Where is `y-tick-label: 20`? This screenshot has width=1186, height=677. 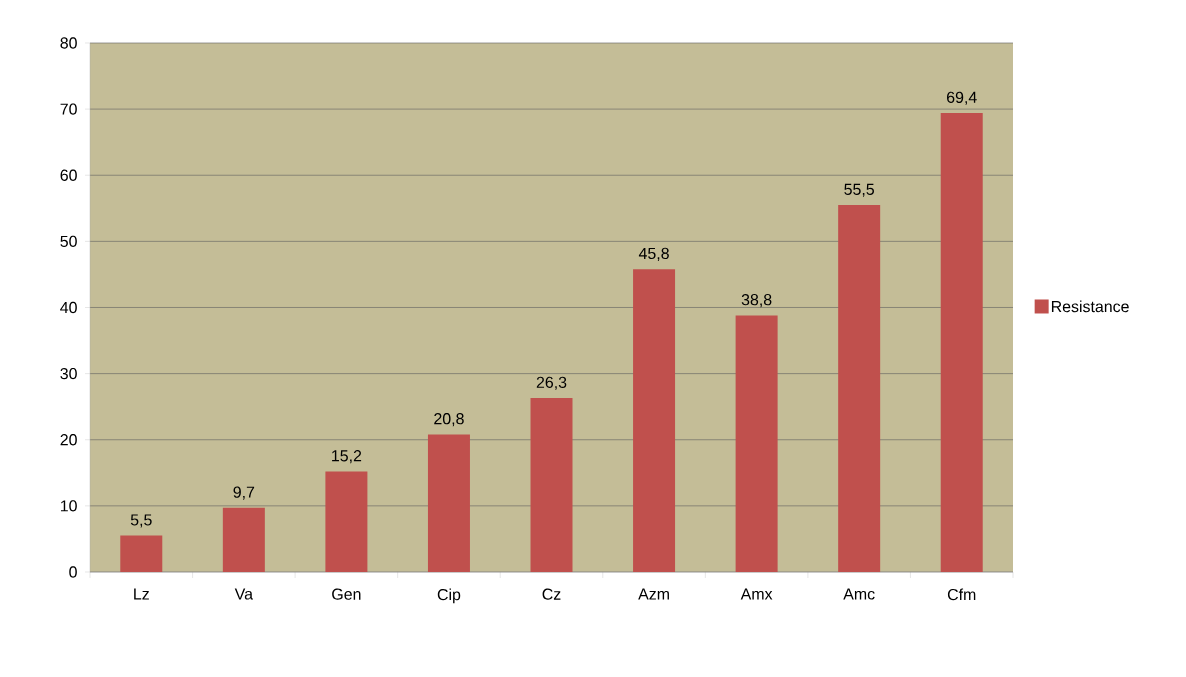 y-tick-label: 20 is located at coordinates (68, 440).